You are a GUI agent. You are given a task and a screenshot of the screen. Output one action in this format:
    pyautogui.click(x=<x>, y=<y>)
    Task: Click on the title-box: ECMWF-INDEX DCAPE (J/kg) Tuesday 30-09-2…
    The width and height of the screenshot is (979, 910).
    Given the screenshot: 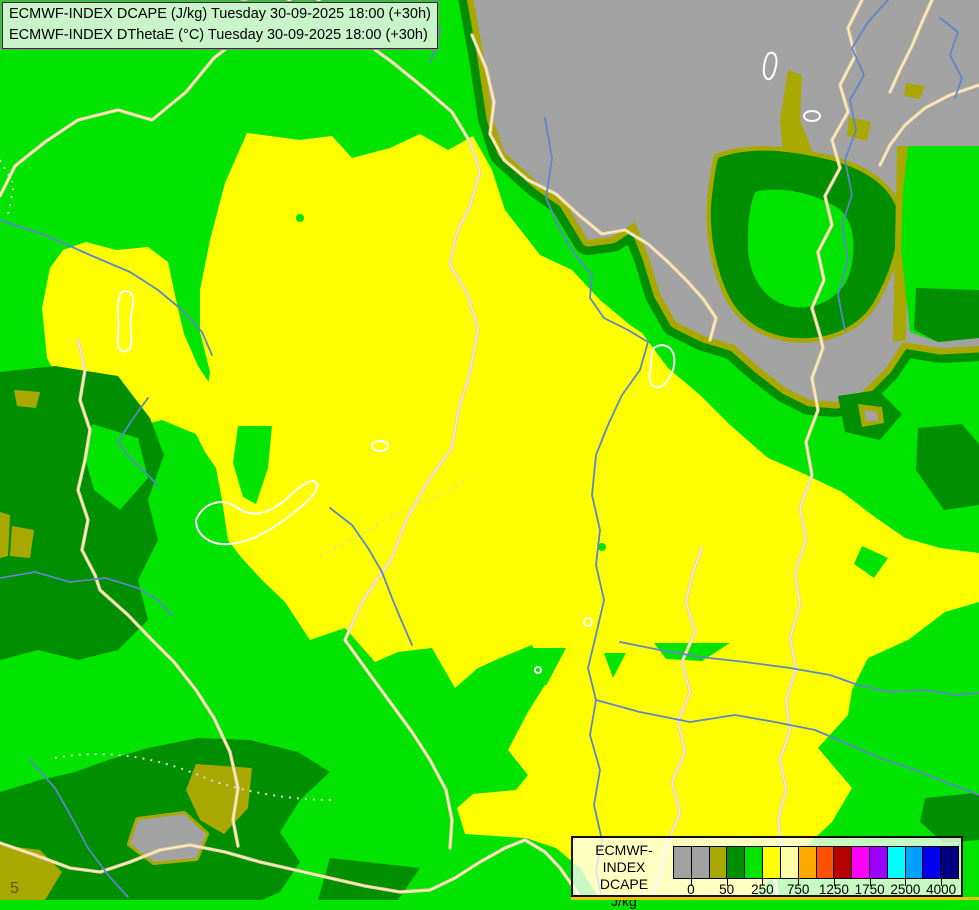 What is the action you would take?
    pyautogui.click(x=220, y=25)
    